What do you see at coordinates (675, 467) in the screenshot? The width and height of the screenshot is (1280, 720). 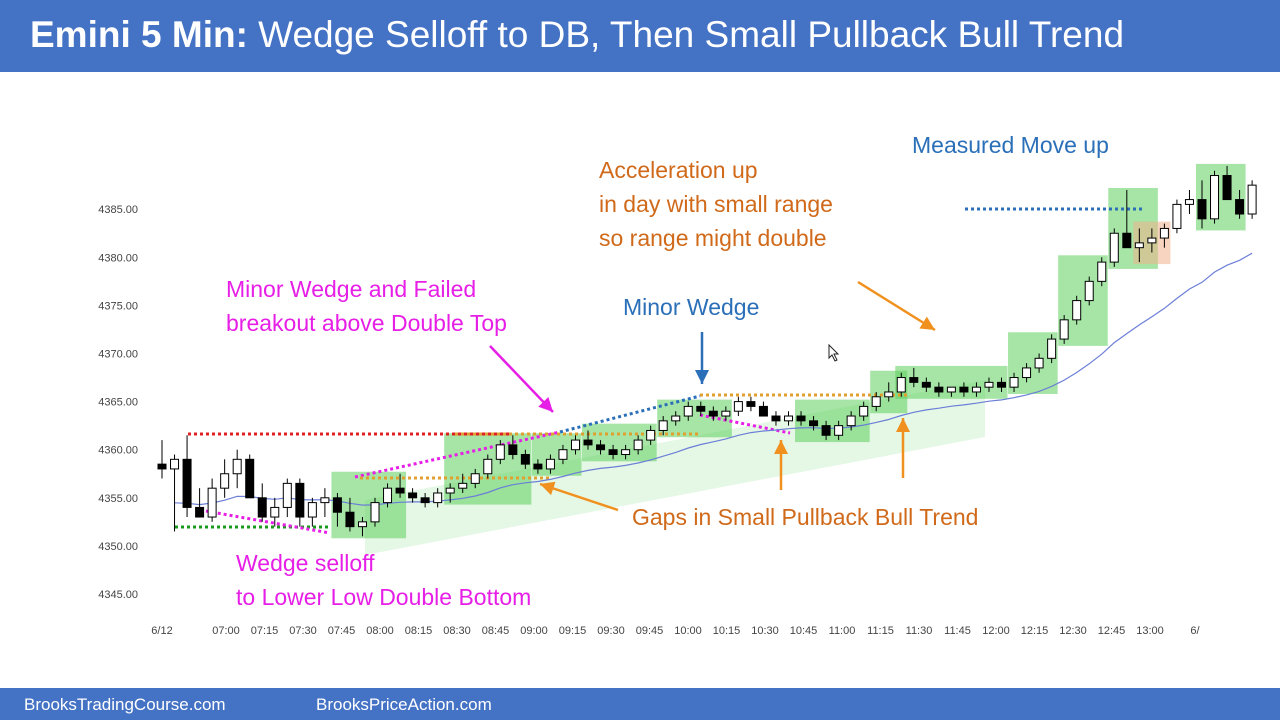 I see `trend-channel-shading` at bounding box center [675, 467].